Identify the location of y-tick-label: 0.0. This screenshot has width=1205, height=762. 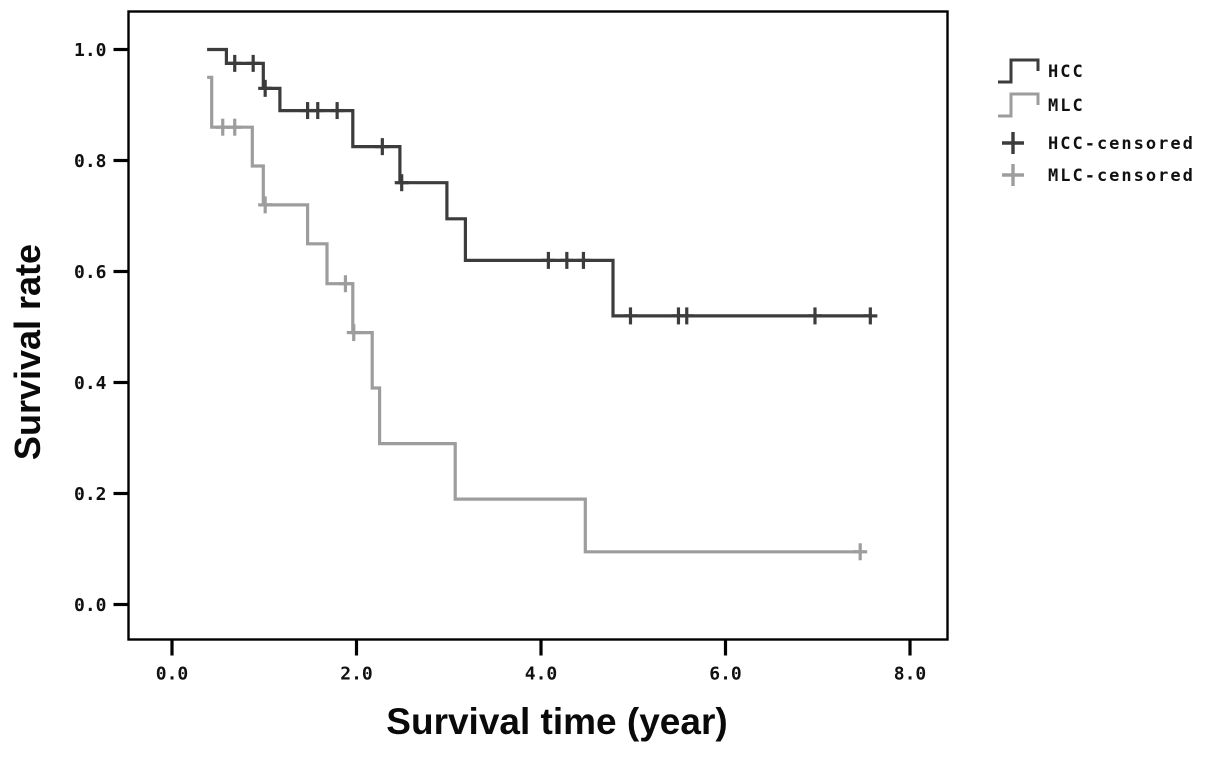
(90, 605).